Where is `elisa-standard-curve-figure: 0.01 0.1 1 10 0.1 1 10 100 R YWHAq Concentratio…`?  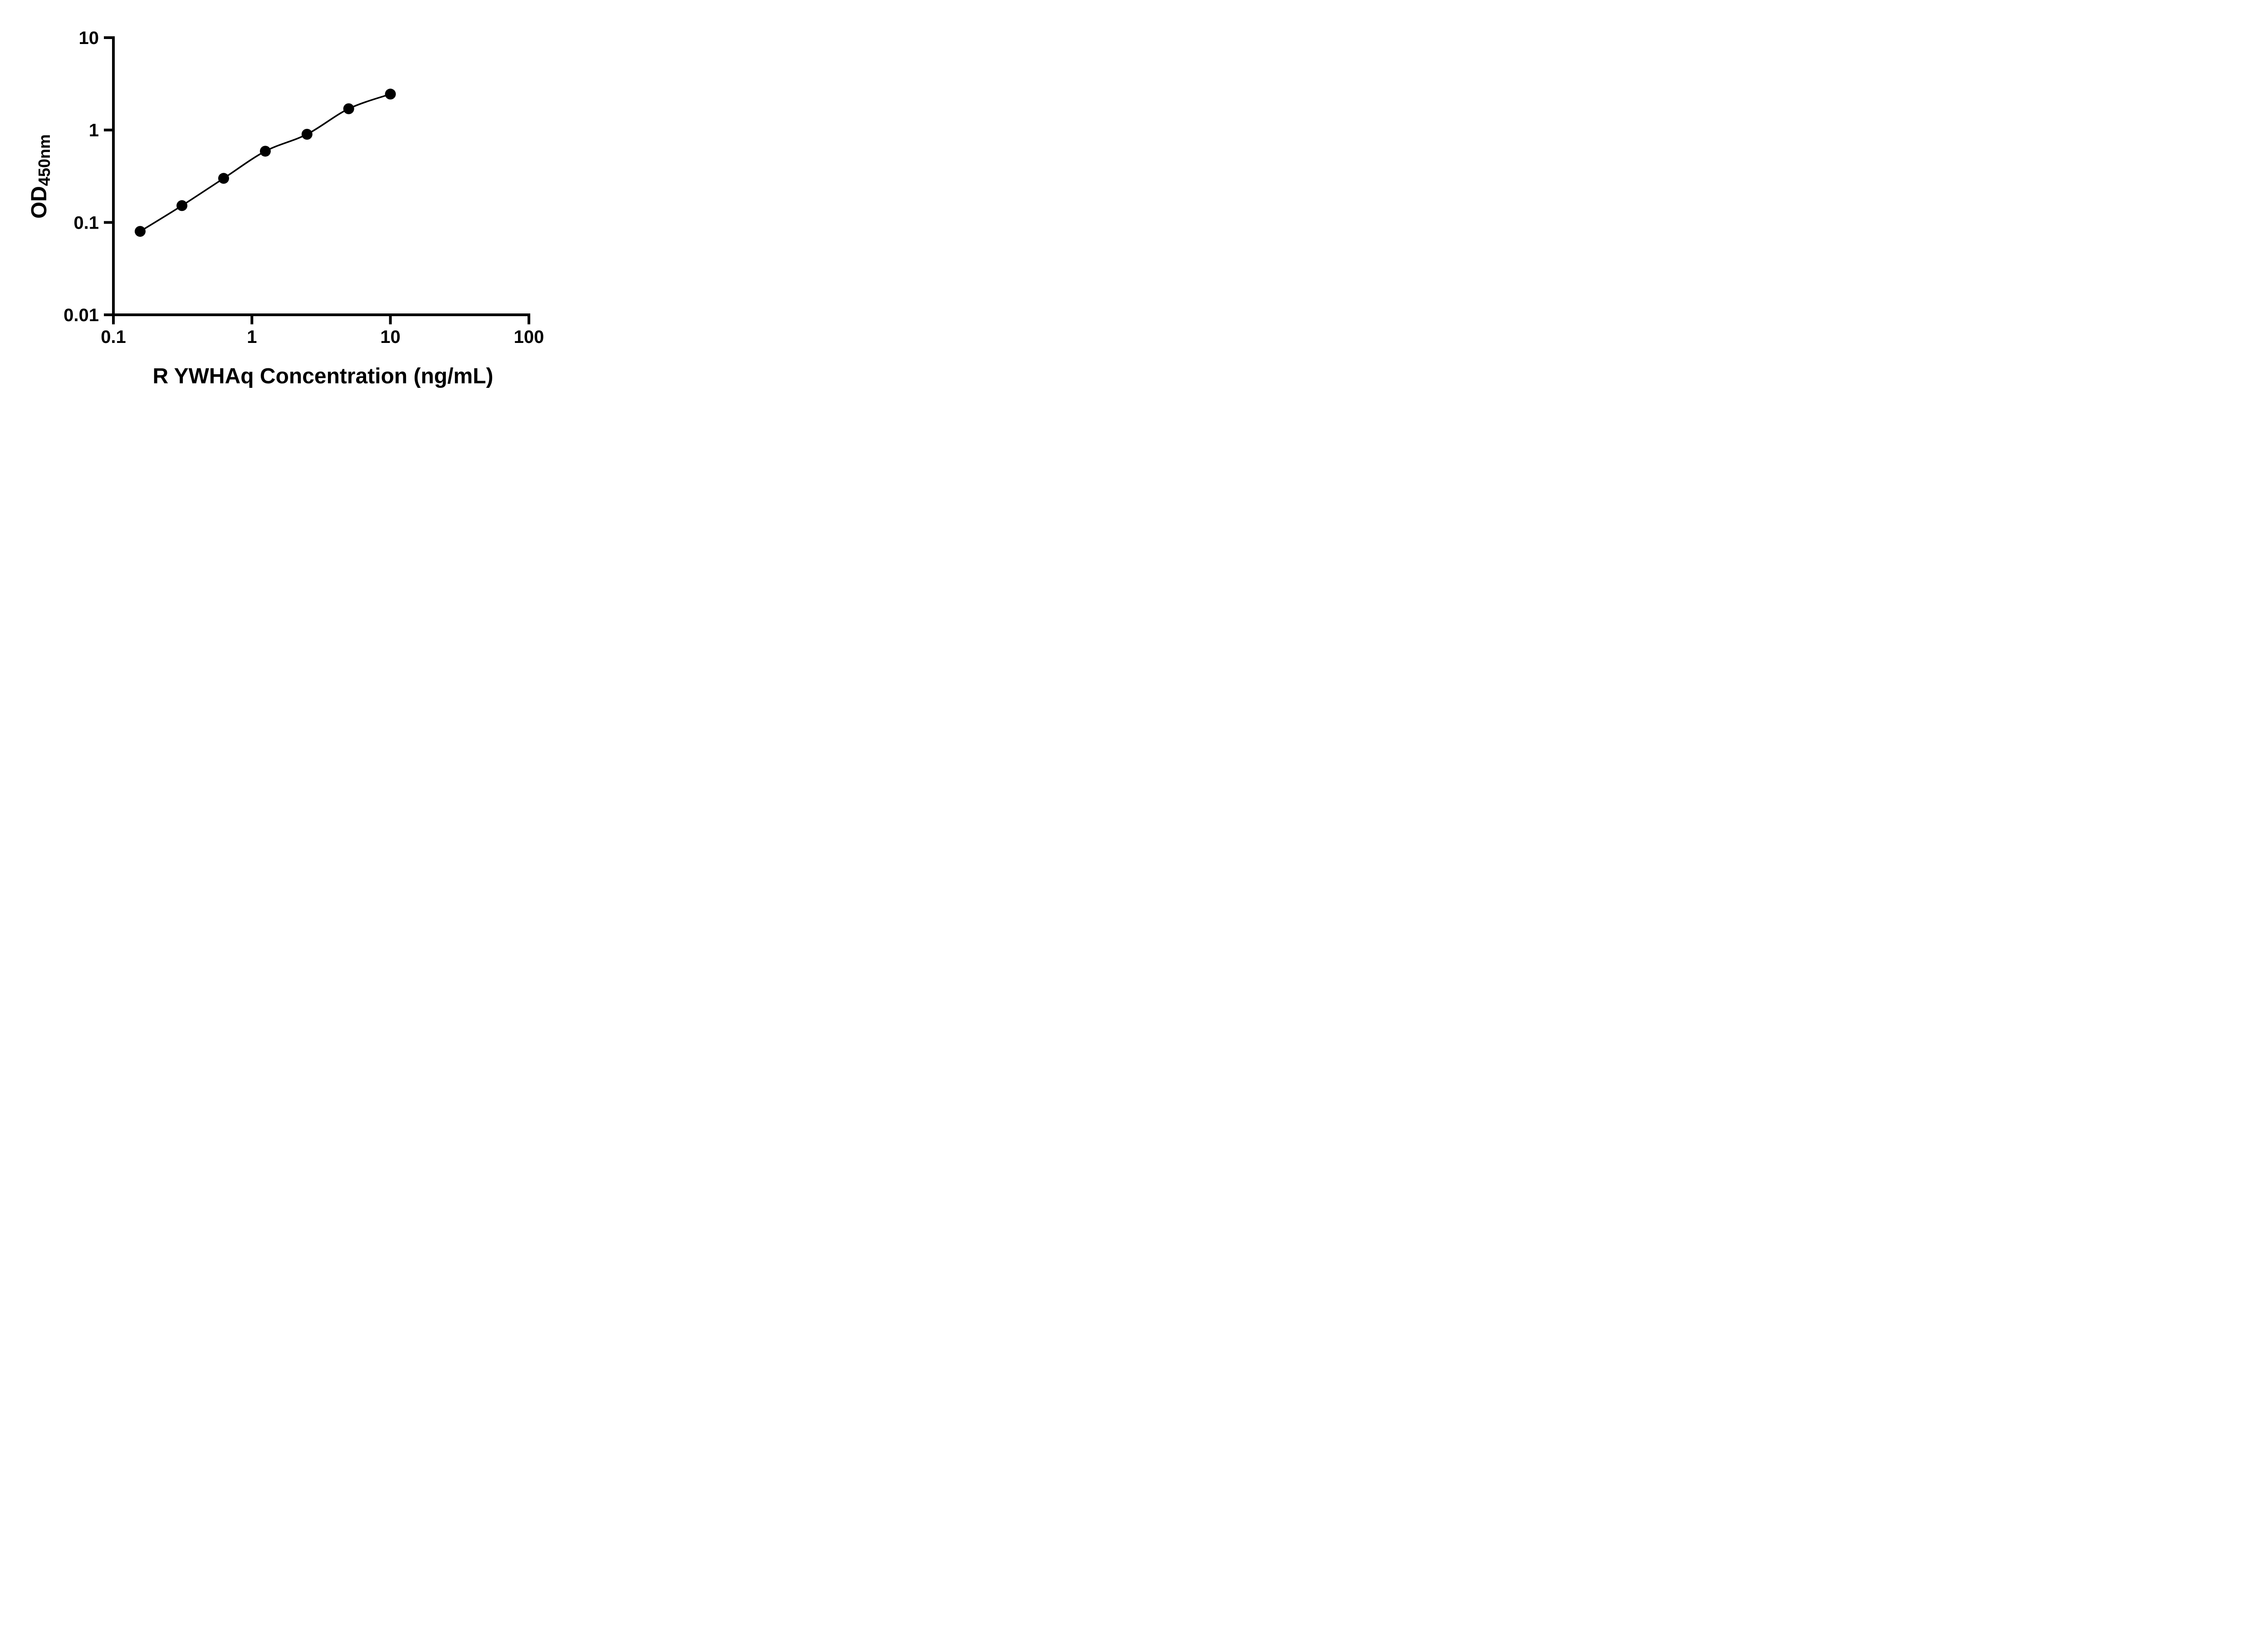 elisa-standard-curve-figure: 0.01 0.1 1 10 0.1 1 10 100 R YWHAq Concentratio… is located at coordinates (291, 204).